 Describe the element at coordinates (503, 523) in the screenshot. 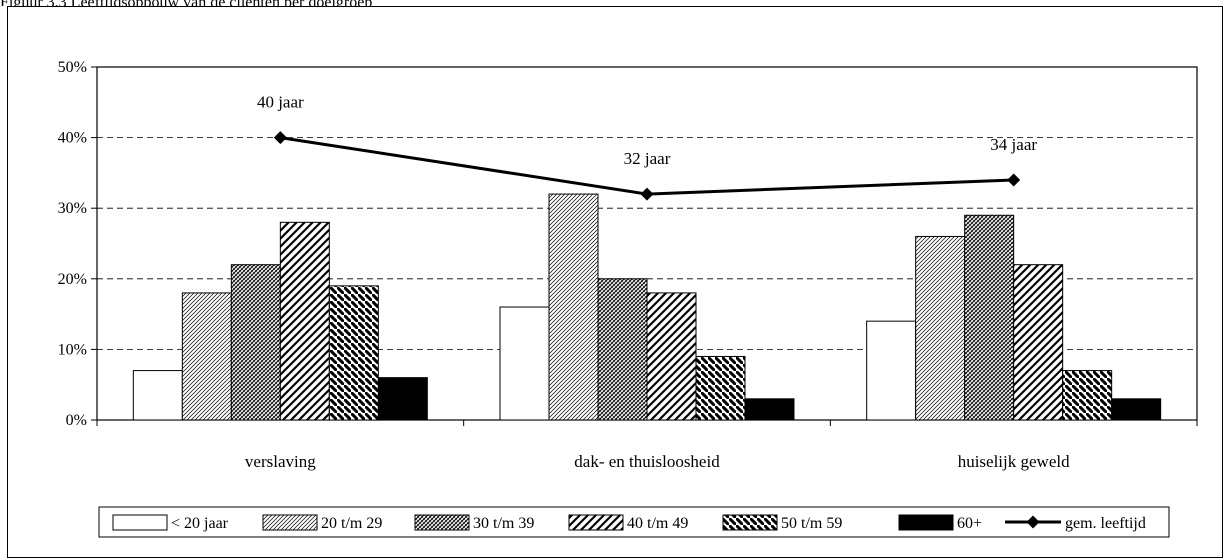

I see `legend-label: 30 t/m 39` at that location.